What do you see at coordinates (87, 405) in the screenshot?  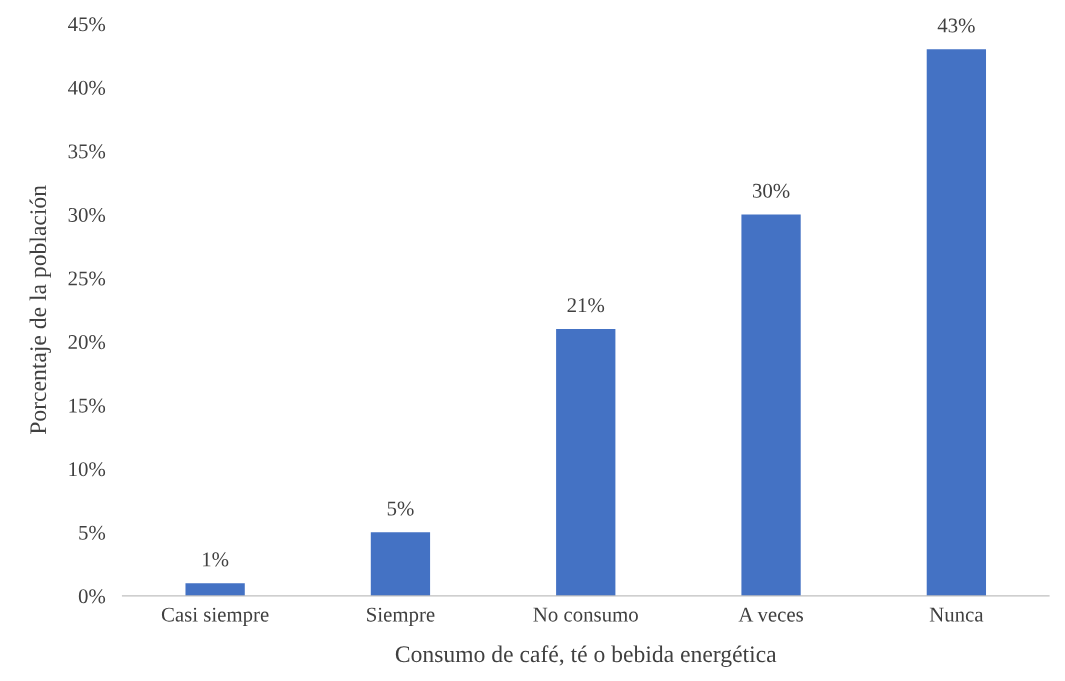 I see `y-tick-label: 15%` at bounding box center [87, 405].